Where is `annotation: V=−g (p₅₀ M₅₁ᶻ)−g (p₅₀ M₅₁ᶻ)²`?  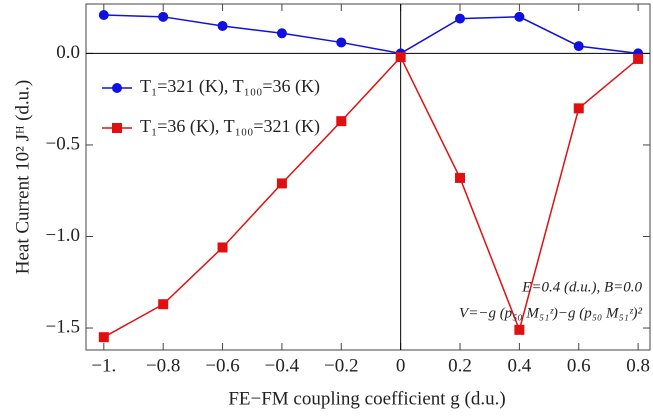 annotation: V=−g (p₅₀ M₅₁ᶻ)−g (p₅₀ M₅₁ᶻ)² is located at coordinates (550, 313).